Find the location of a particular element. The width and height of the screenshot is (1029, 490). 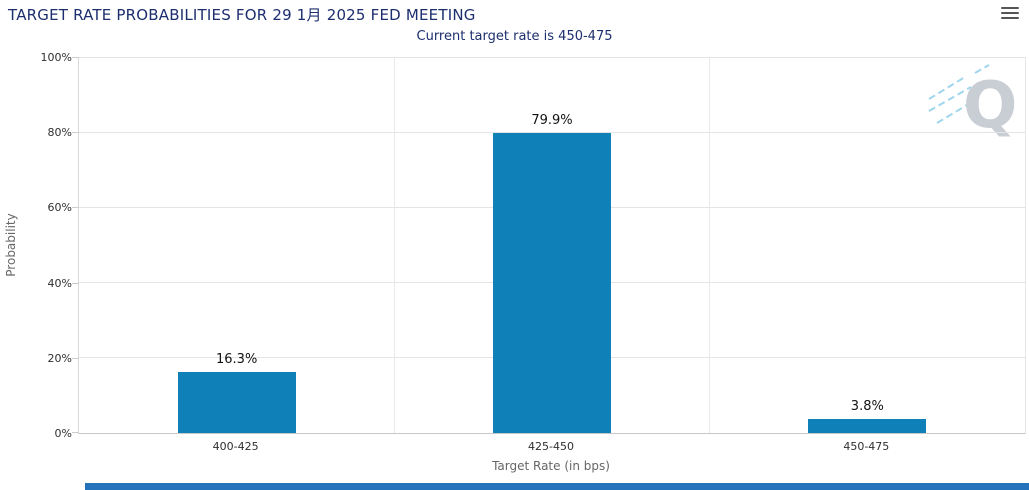

bar-value-label: 3.8% is located at coordinates (867, 406).